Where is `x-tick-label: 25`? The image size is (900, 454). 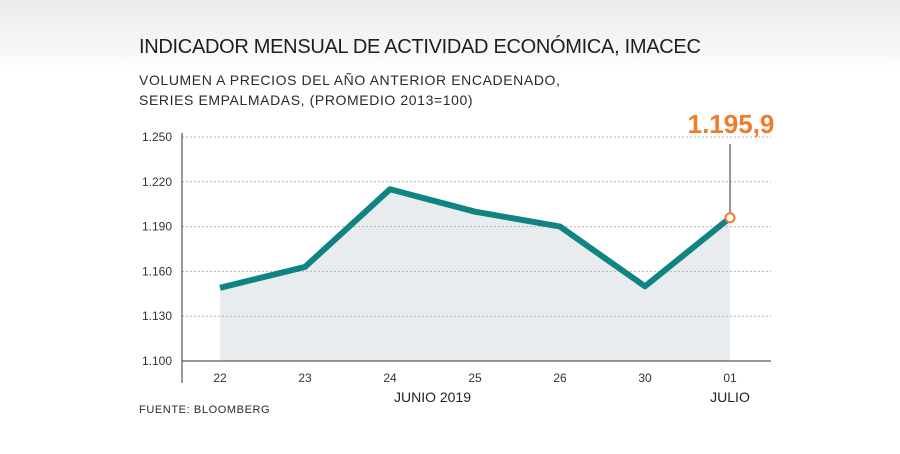 x-tick-label: 25 is located at coordinates (475, 378).